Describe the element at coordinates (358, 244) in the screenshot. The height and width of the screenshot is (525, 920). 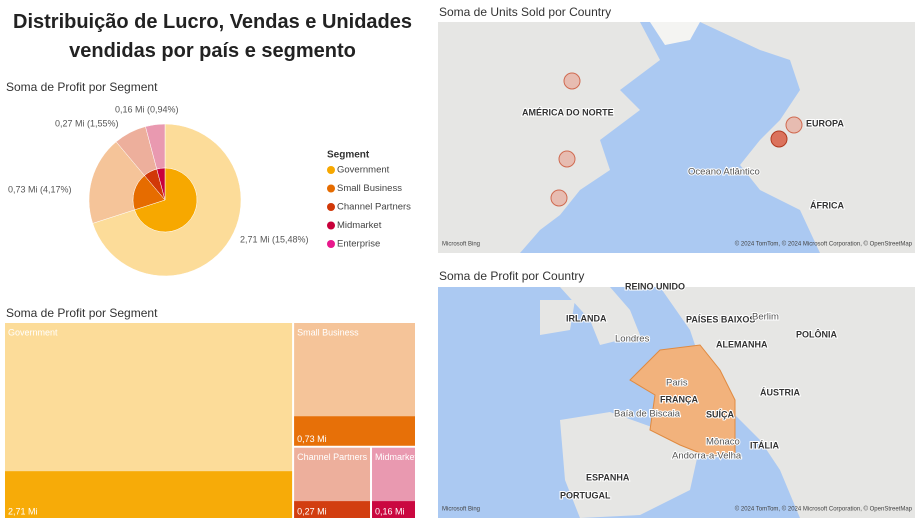
I see `legend-label: Enterprise` at that location.